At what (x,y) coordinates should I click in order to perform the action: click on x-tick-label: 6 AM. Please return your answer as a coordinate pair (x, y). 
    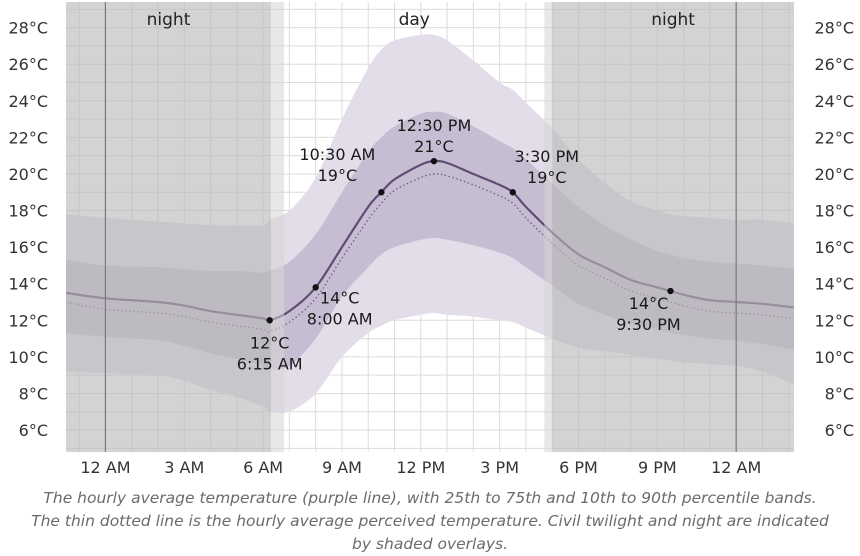
    Looking at the image, I should click on (263, 467).